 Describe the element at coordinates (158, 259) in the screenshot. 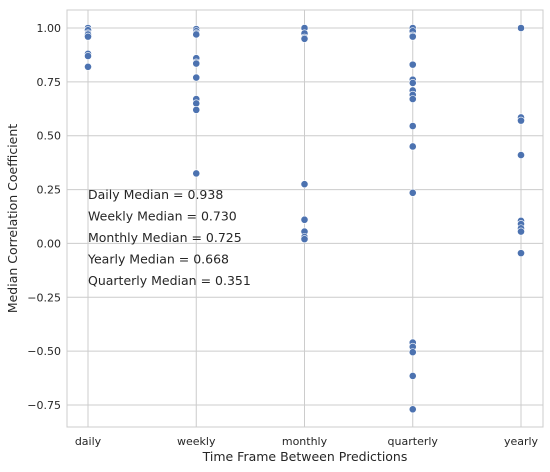

I see `median-annotation: Yearly Median = 0.668` at that location.